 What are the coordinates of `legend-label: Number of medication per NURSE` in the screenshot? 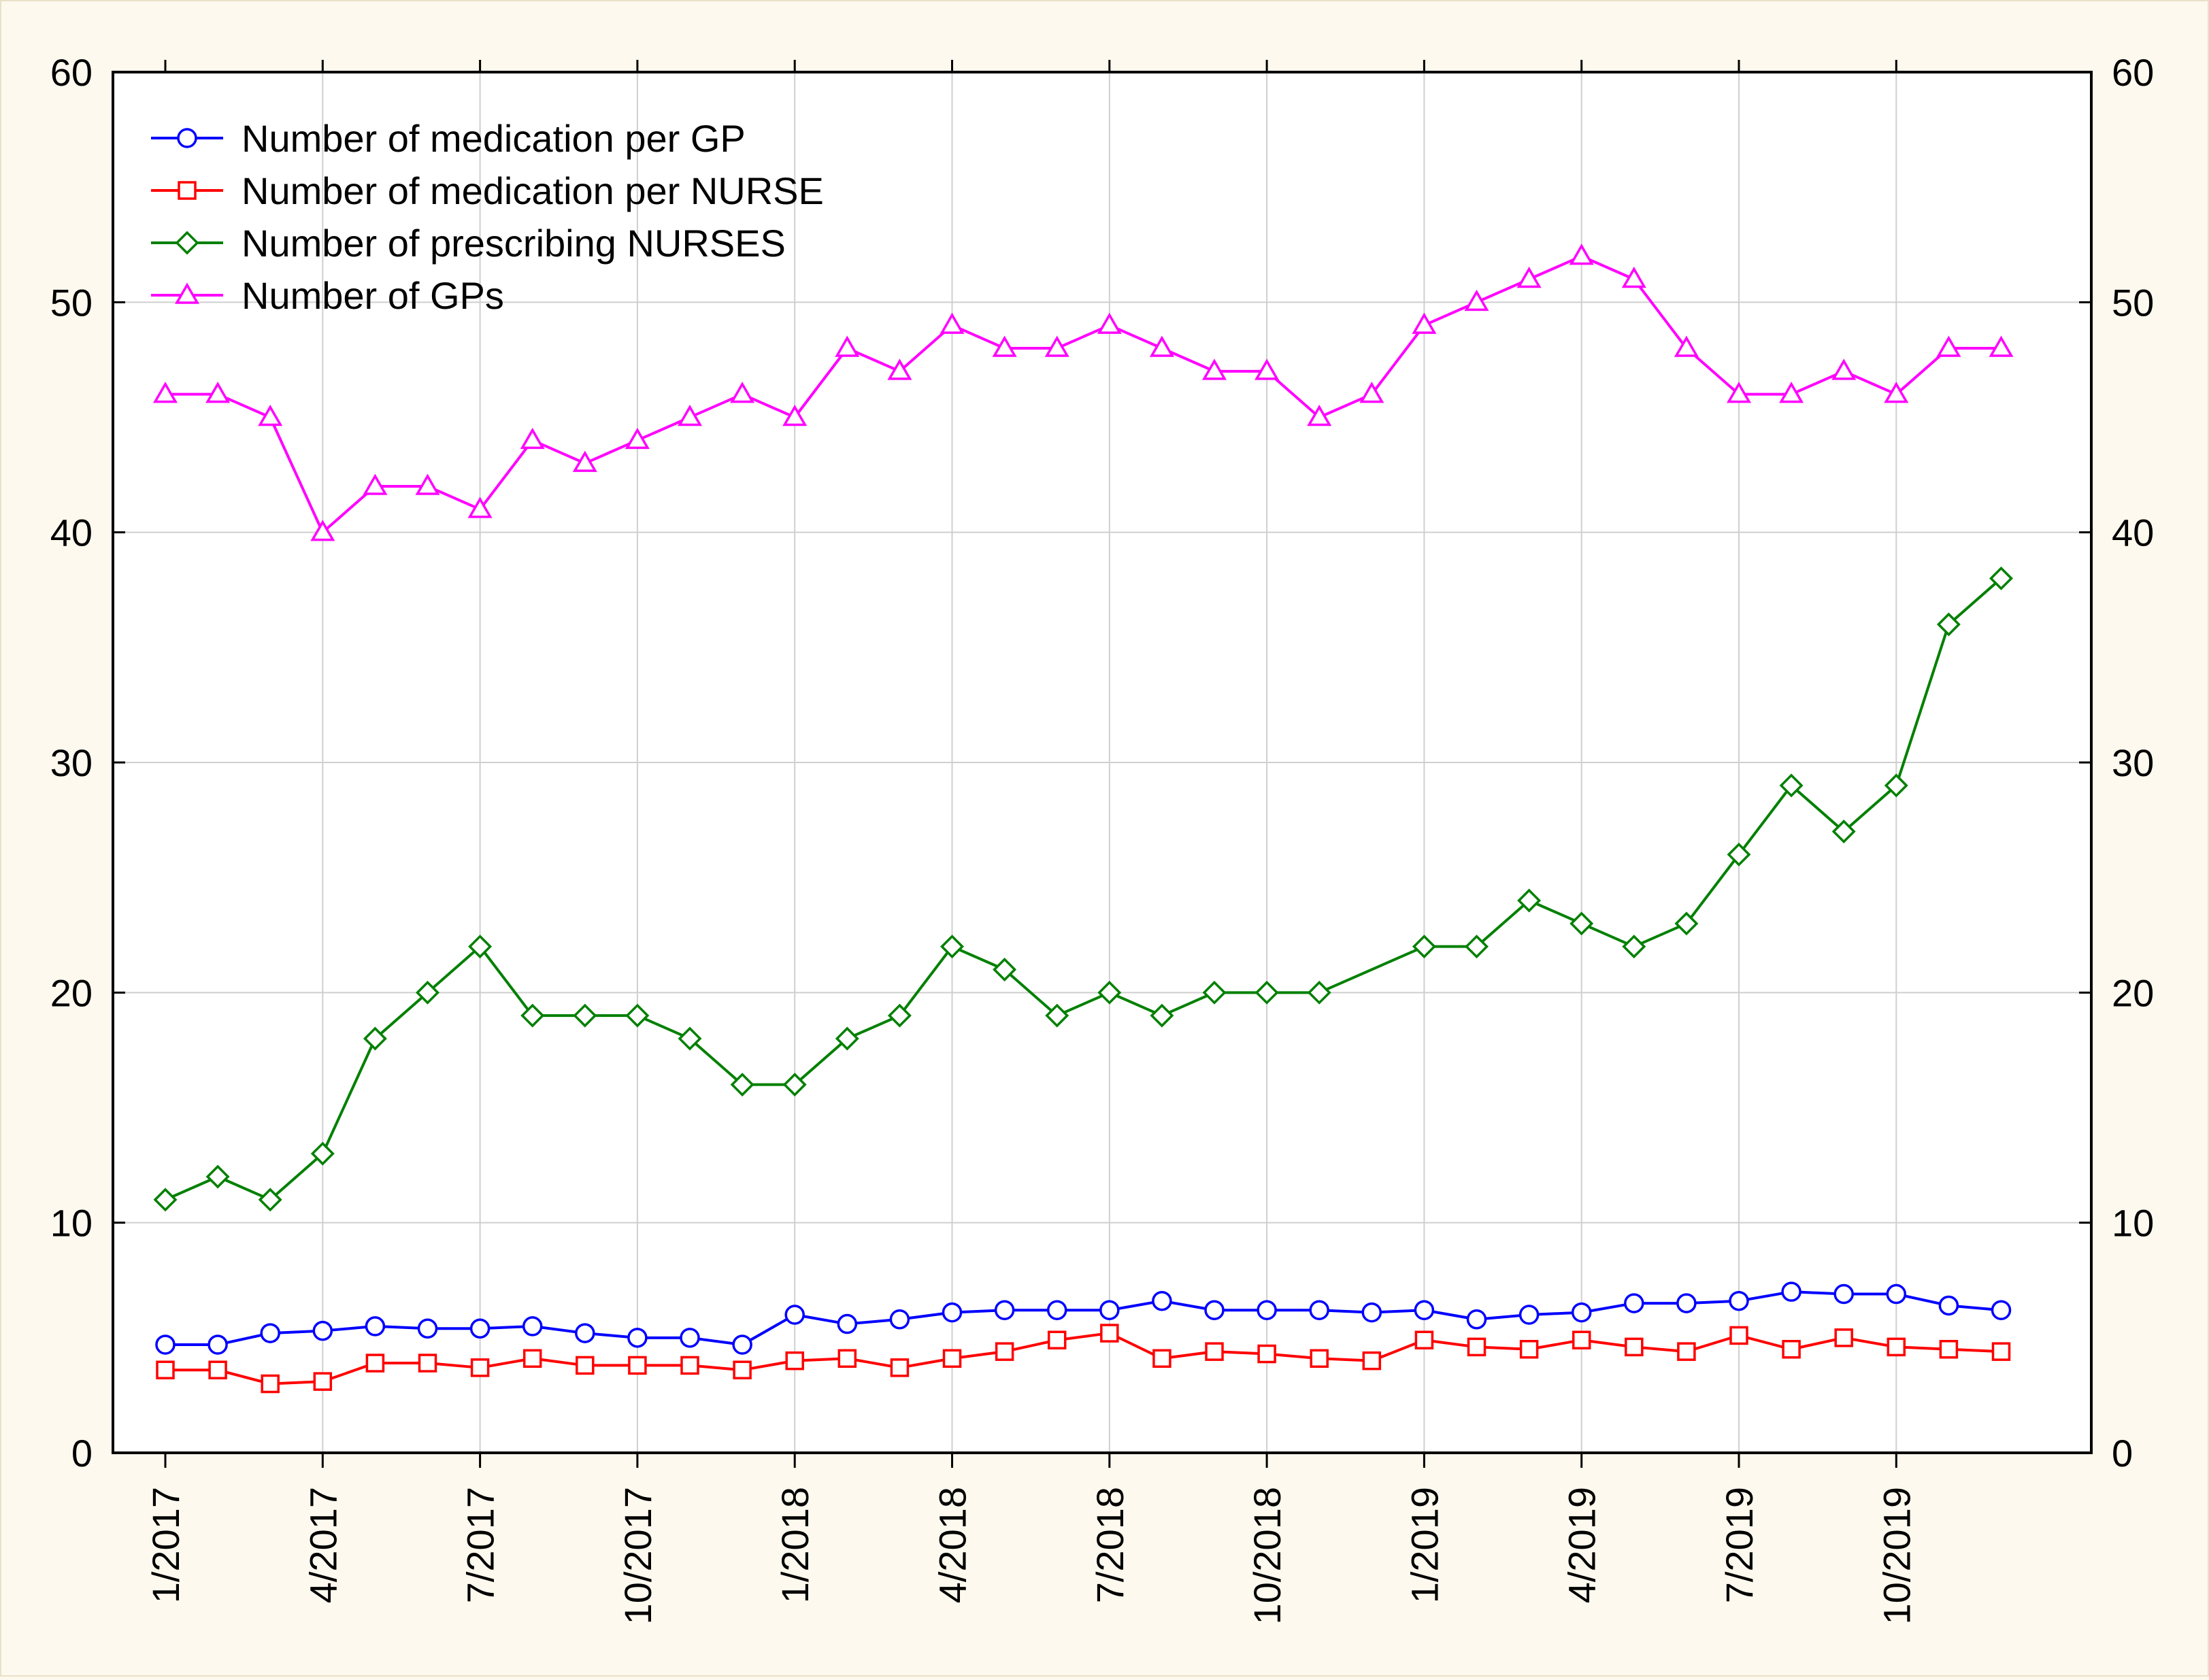 It's located at (533, 190).